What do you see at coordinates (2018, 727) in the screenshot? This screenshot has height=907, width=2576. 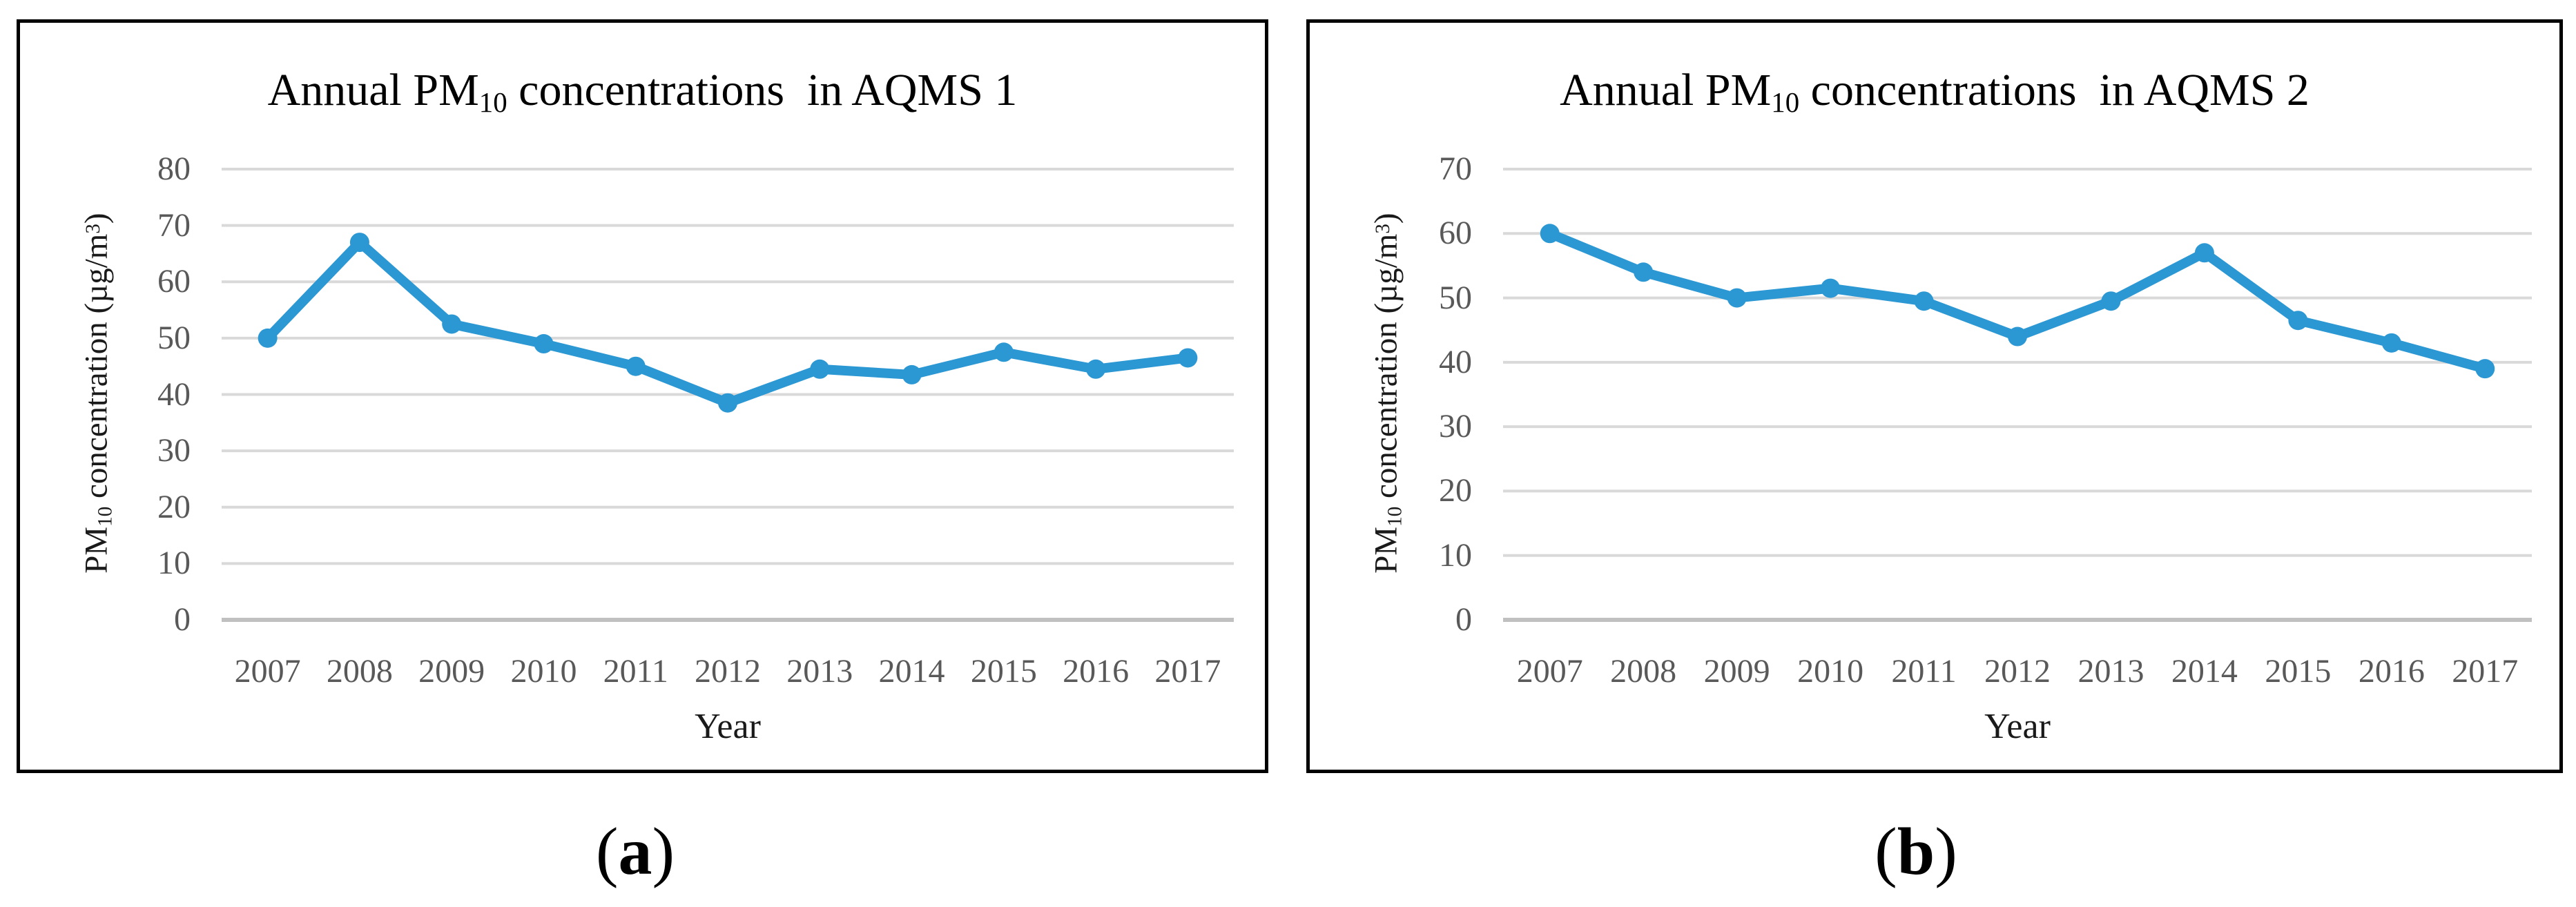 I see `x-axis-title-aqms2: Year` at bounding box center [2018, 727].